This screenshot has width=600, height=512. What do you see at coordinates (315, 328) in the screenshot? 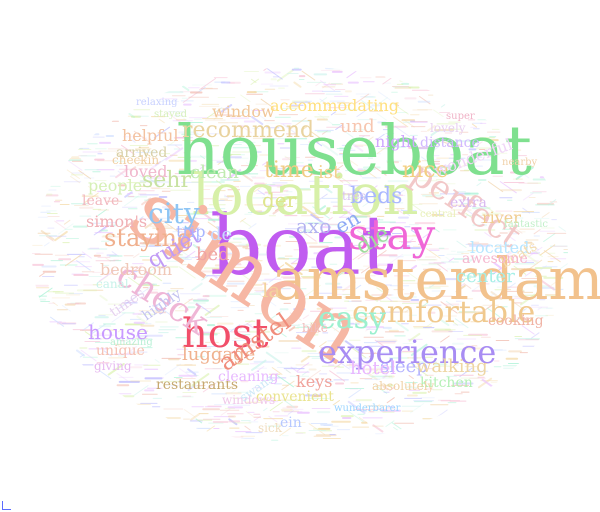
I see `word-bike: bike` at bounding box center [315, 328].